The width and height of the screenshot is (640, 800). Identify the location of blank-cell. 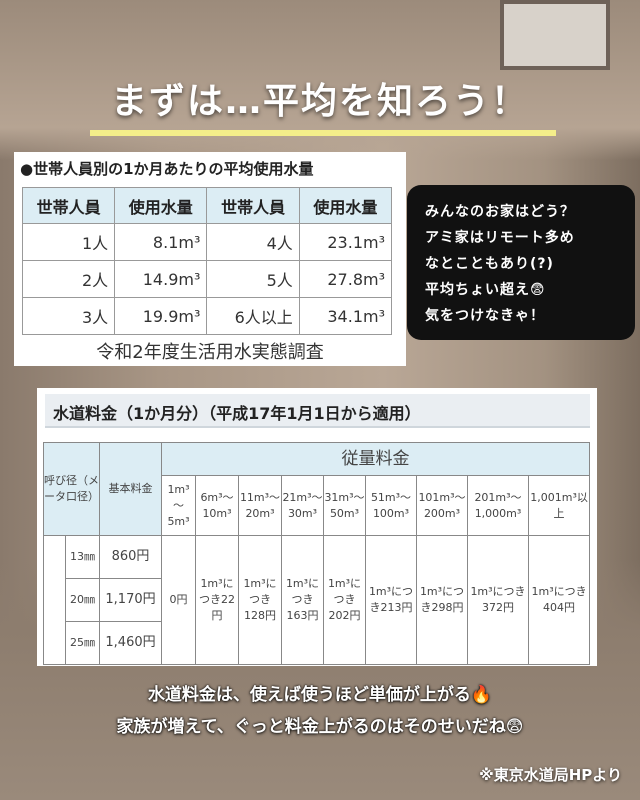
(54, 600).